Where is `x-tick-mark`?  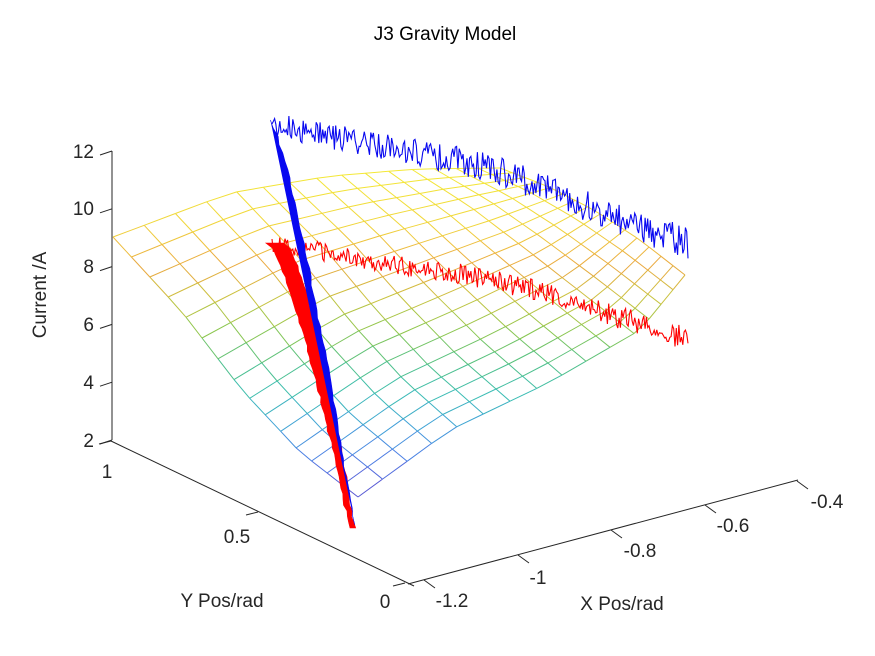
x-tick-mark is located at coordinates (802, 485).